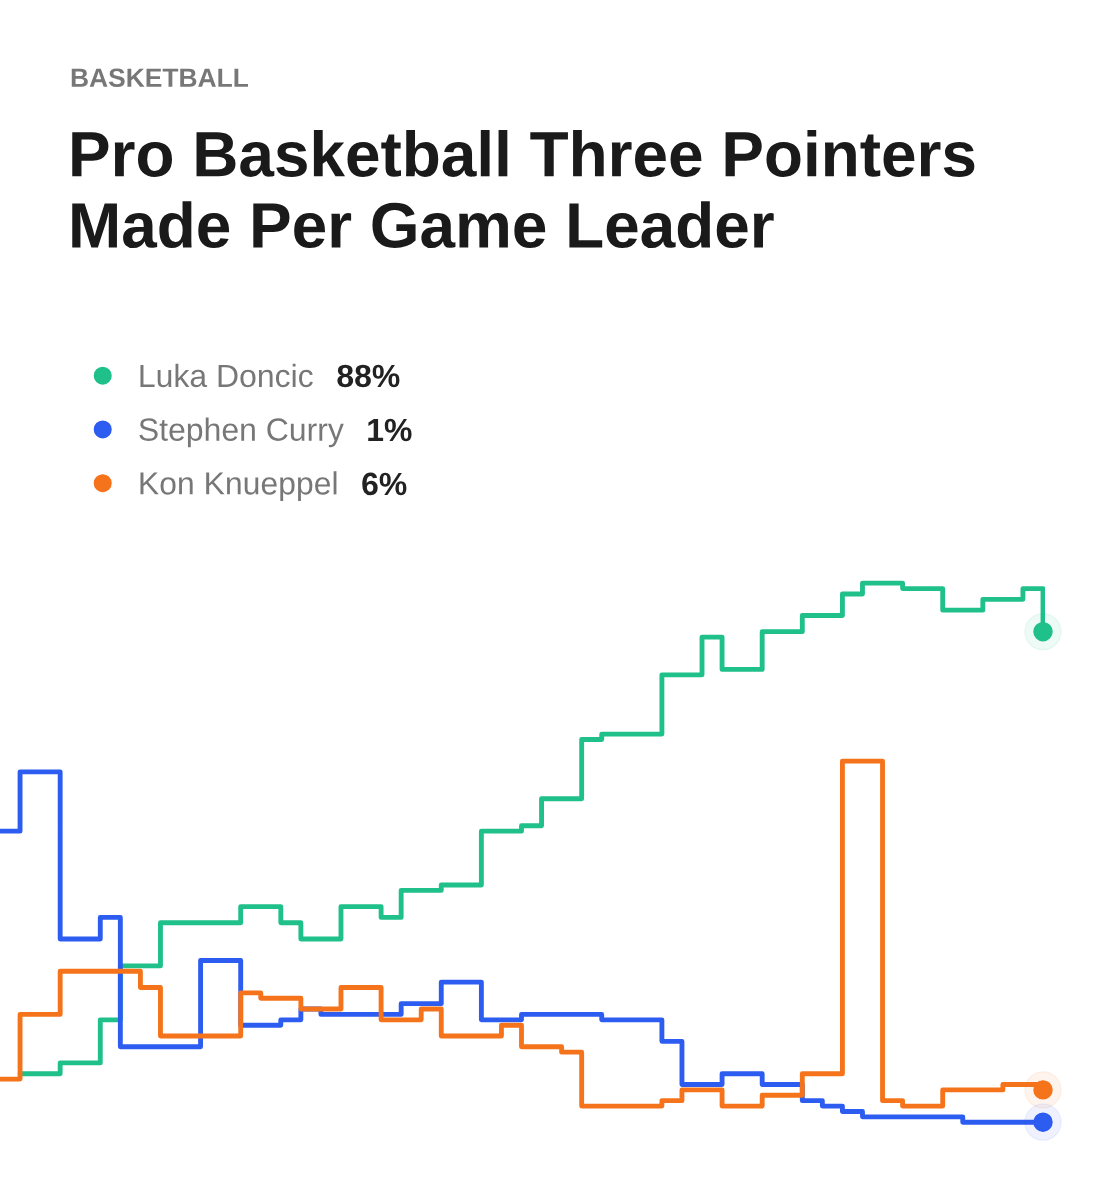 This screenshot has height=1200, width=1107. I want to click on chart-subtitle: BASKETBALL, so click(160, 78).